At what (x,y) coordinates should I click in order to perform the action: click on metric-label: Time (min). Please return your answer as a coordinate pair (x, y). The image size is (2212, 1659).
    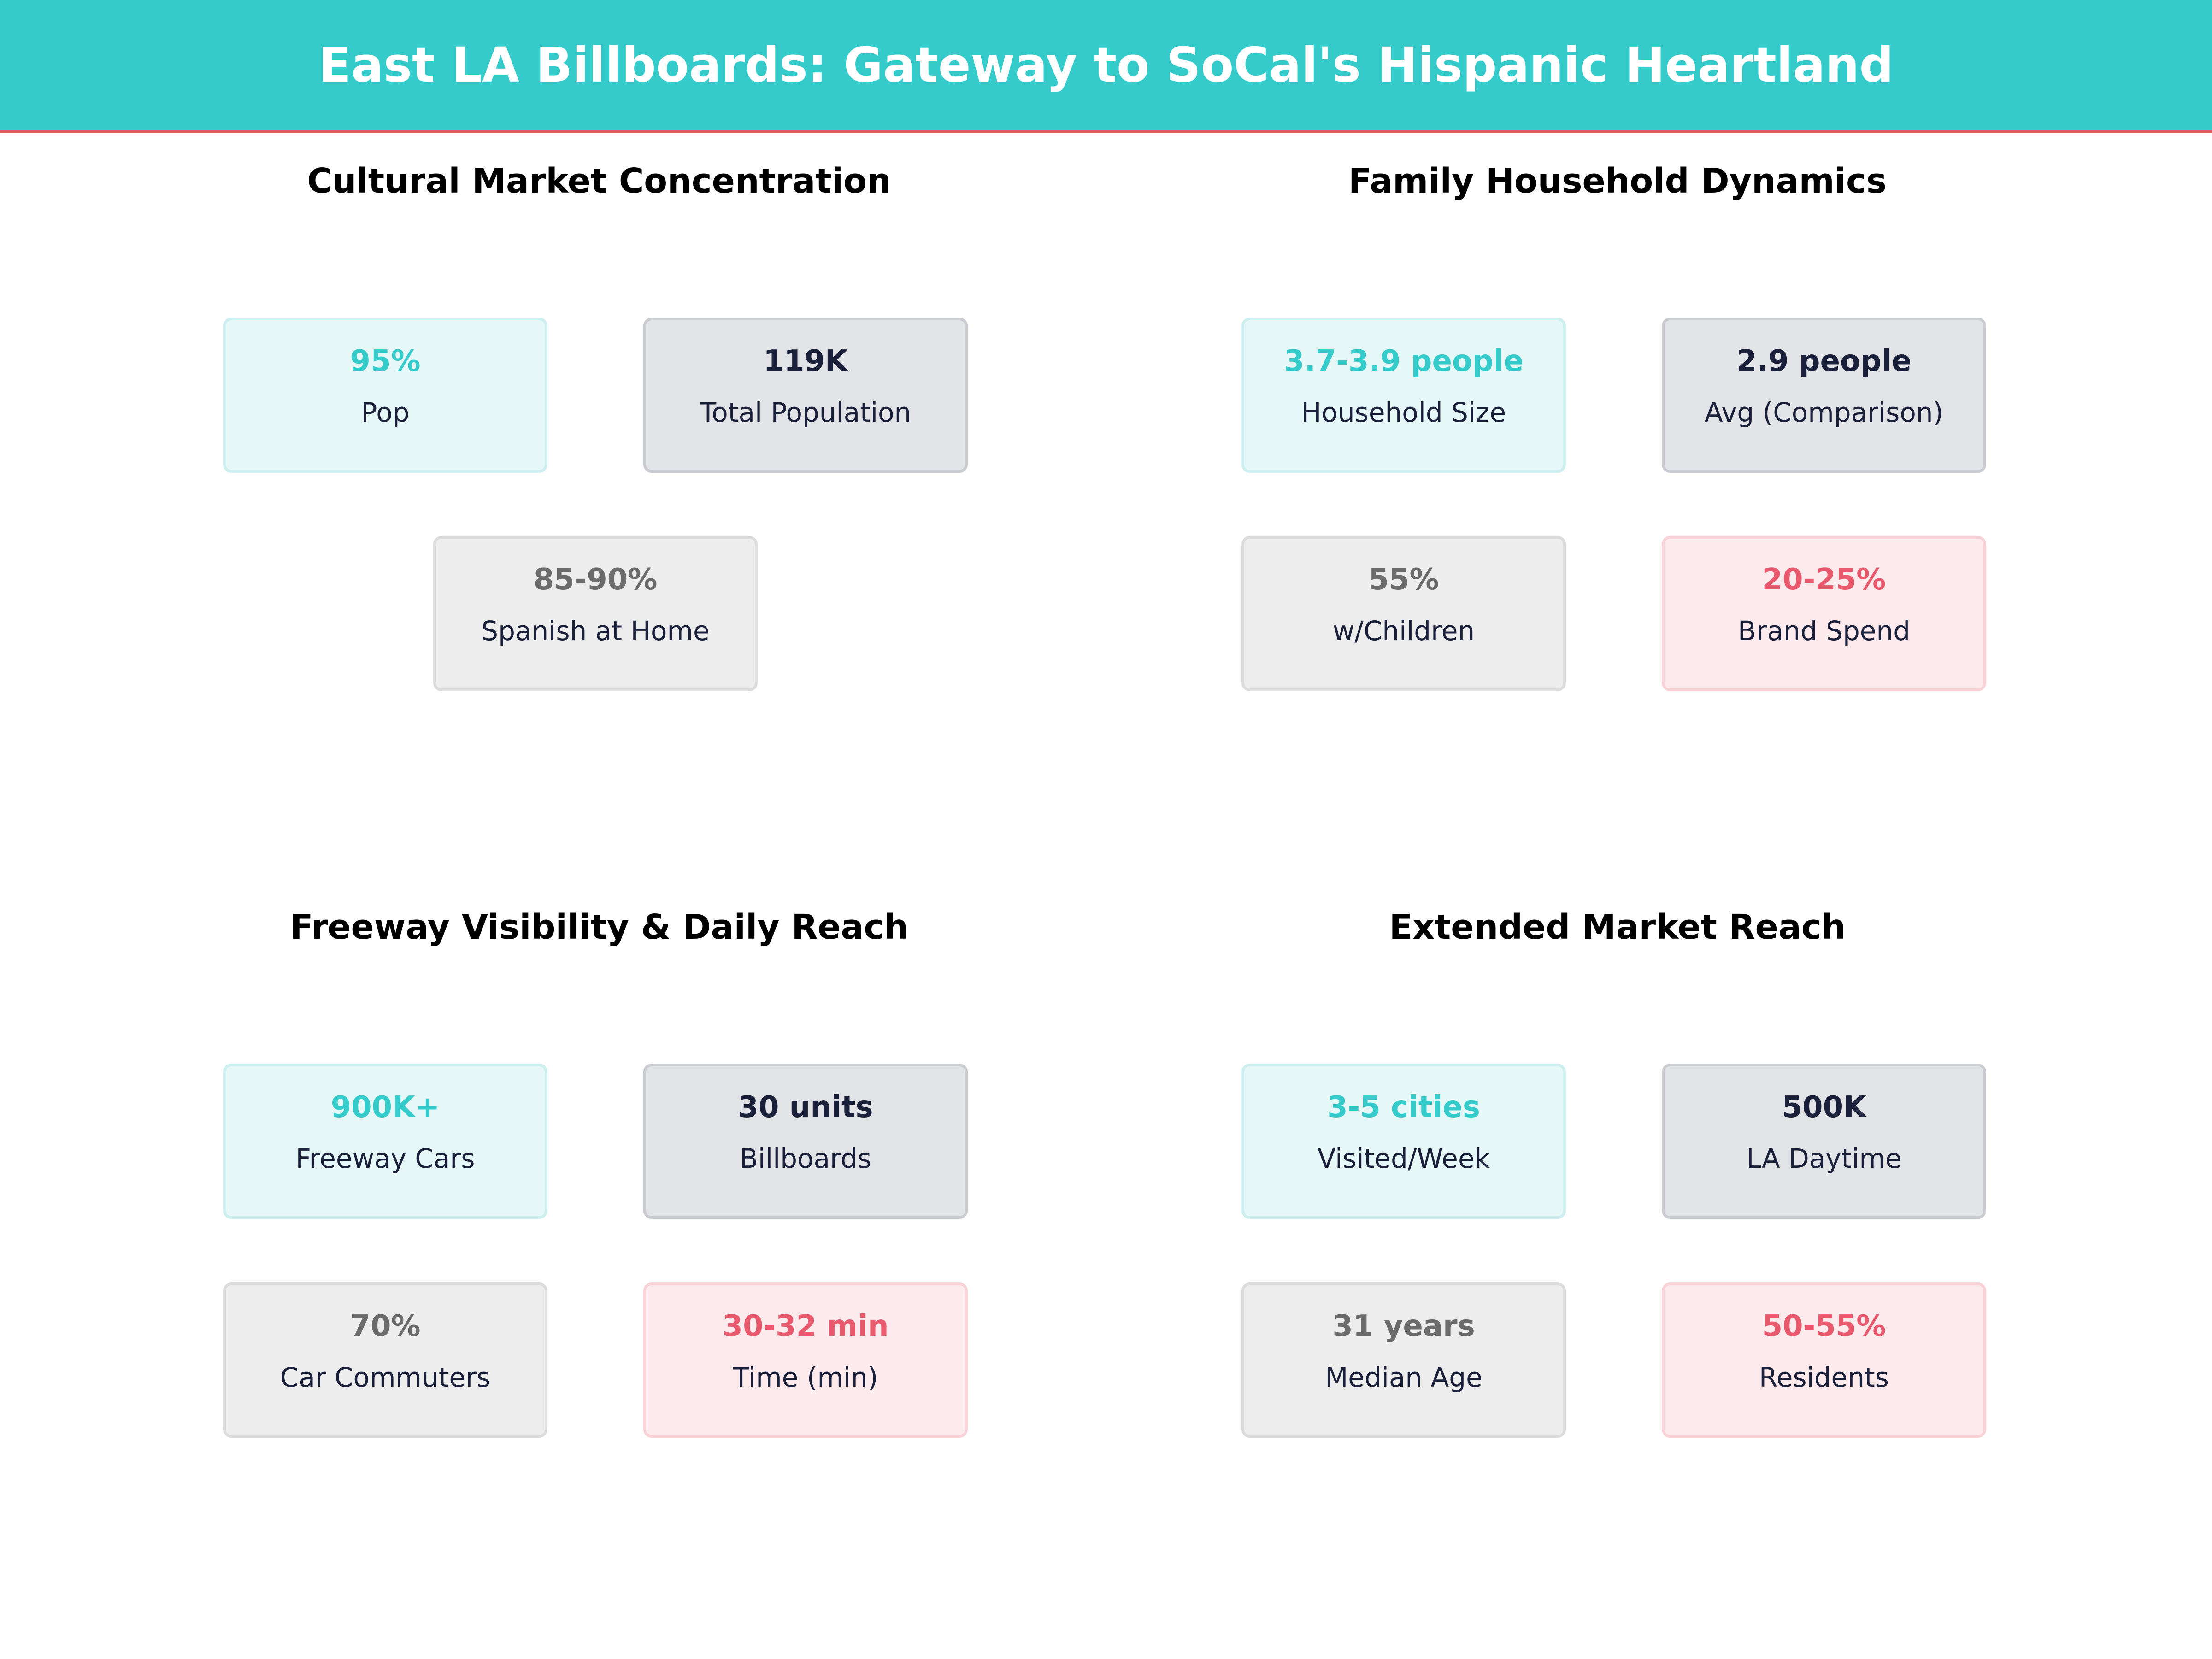
    Looking at the image, I should click on (805, 1377).